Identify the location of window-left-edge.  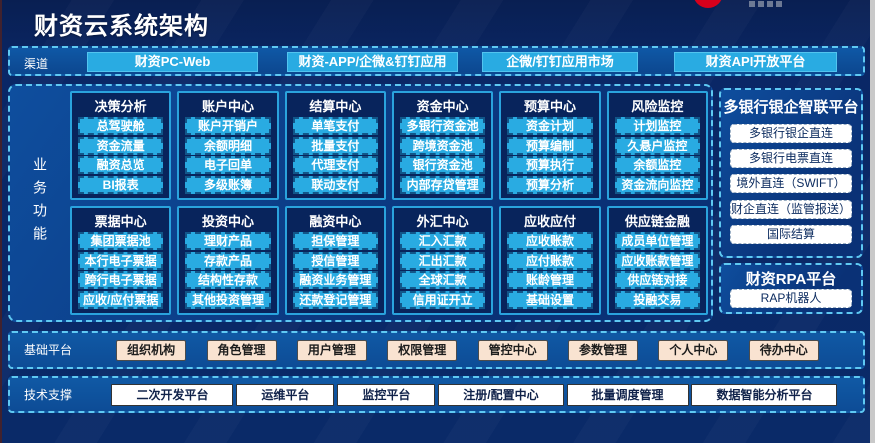
(1, 221).